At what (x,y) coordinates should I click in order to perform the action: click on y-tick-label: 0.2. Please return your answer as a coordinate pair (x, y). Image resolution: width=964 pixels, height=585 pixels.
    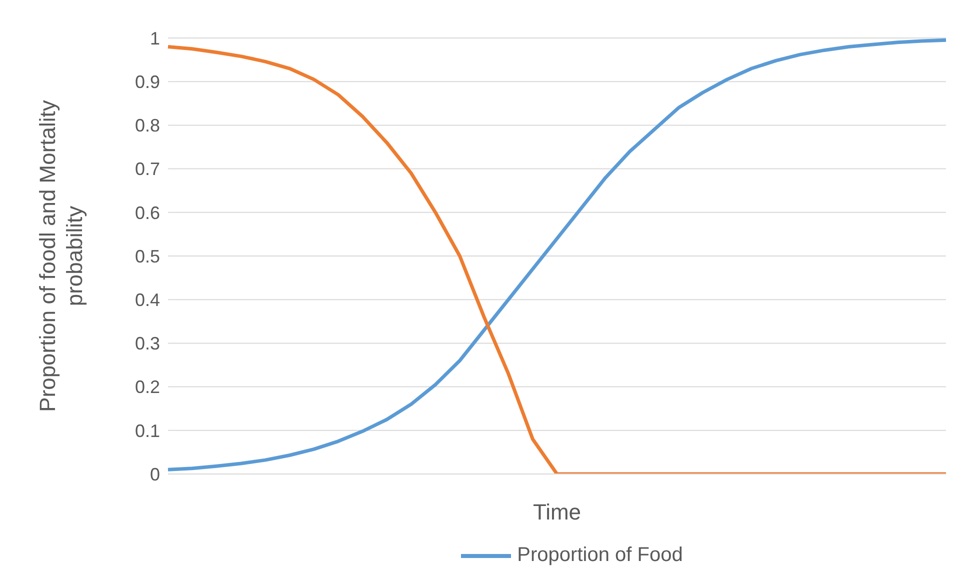
    Looking at the image, I should click on (147, 387).